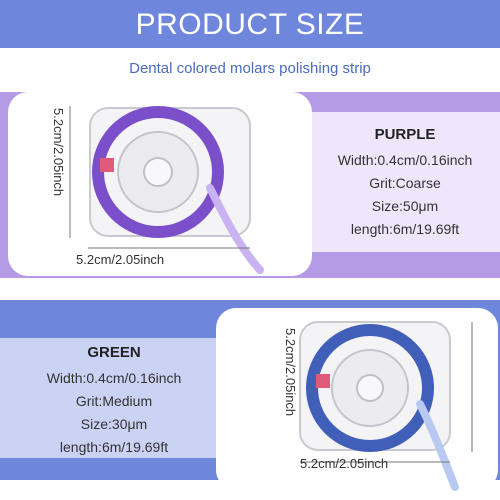 The height and width of the screenshot is (500, 500). What do you see at coordinates (405, 206) in the screenshot?
I see `purple-size: Size:50μm` at bounding box center [405, 206].